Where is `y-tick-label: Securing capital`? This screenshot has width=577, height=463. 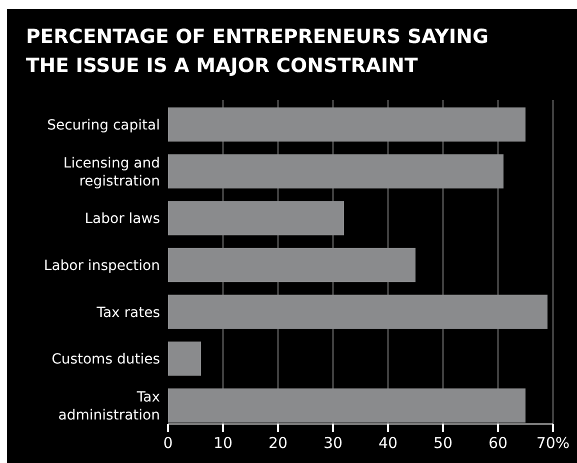
y-tick-label: Securing capital is located at coordinates (103, 126).